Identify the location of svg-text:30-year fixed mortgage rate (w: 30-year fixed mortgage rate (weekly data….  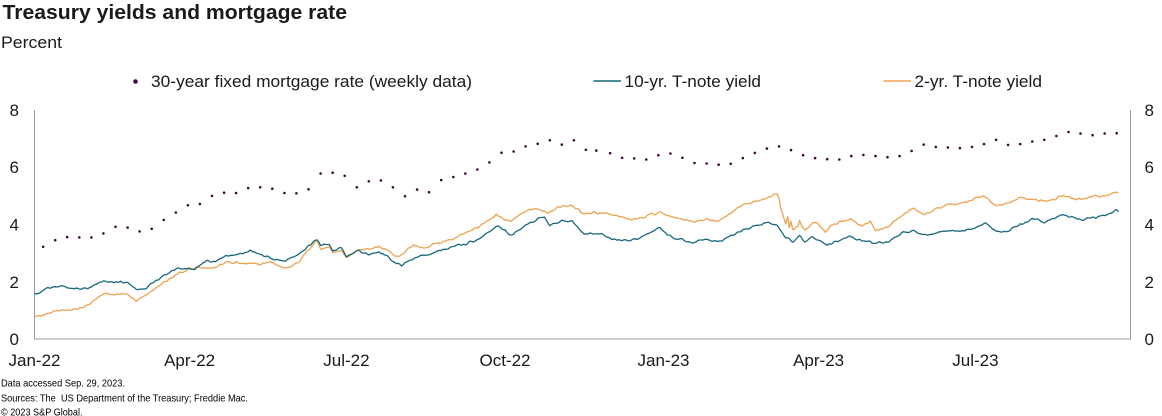
(311, 81).